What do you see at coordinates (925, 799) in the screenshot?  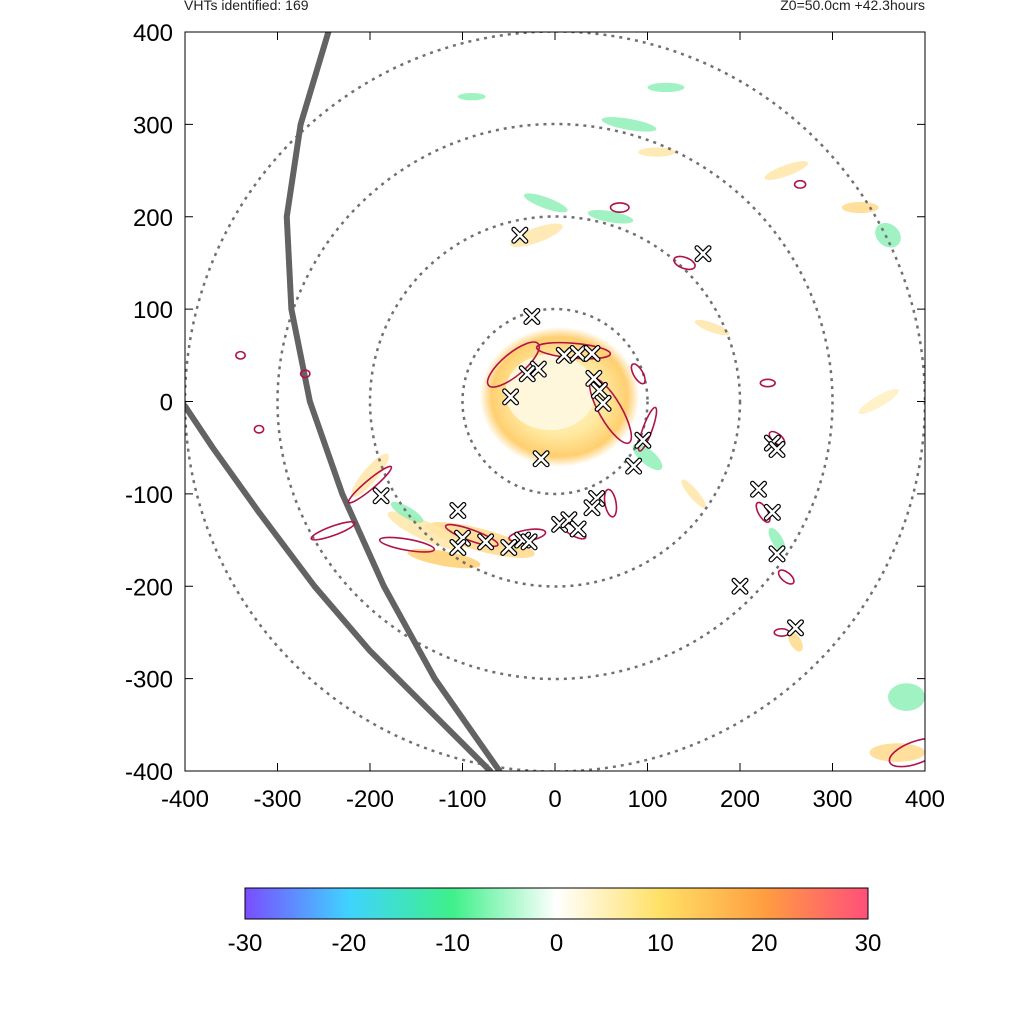 I see `x-tick-label: 400` at bounding box center [925, 799].